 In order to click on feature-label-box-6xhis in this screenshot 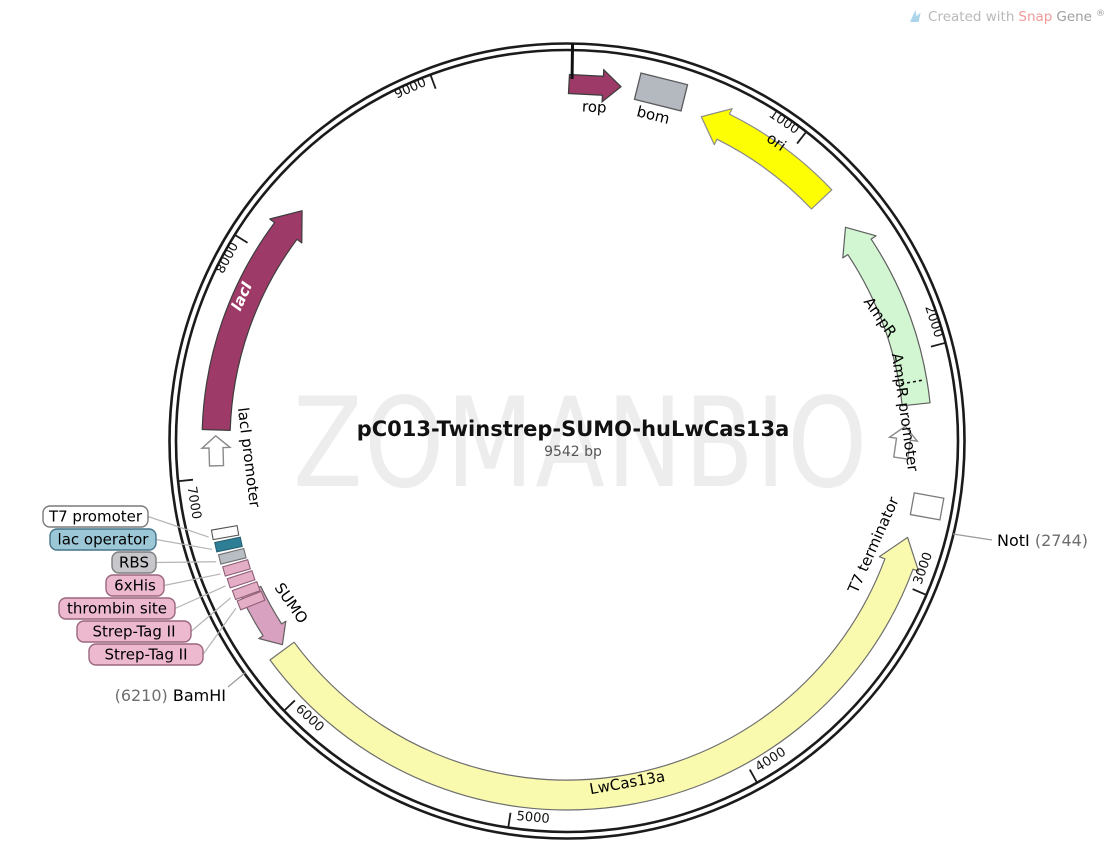, I will do `click(135, 585)`.